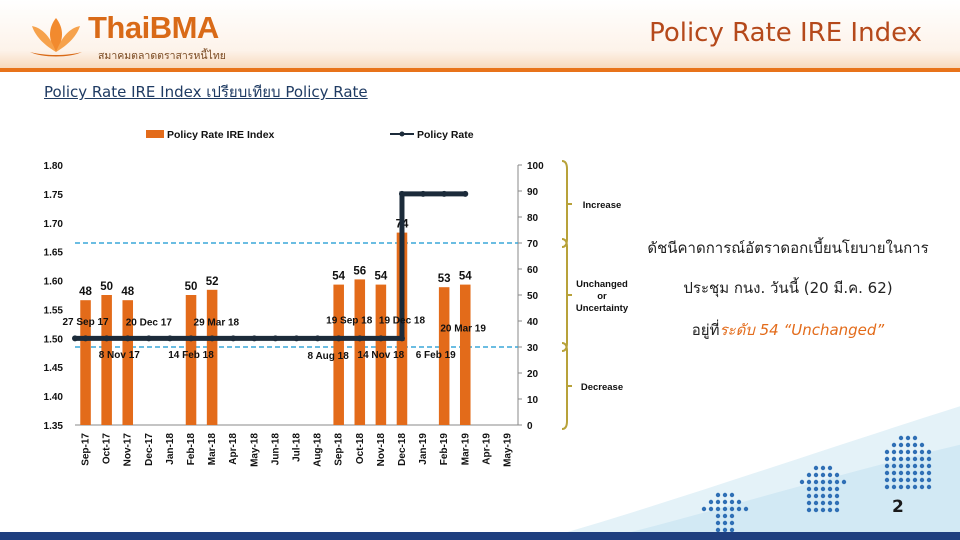  Describe the element at coordinates (128, 450) in the screenshot. I see `x-axis-tick: Nov-17` at that location.